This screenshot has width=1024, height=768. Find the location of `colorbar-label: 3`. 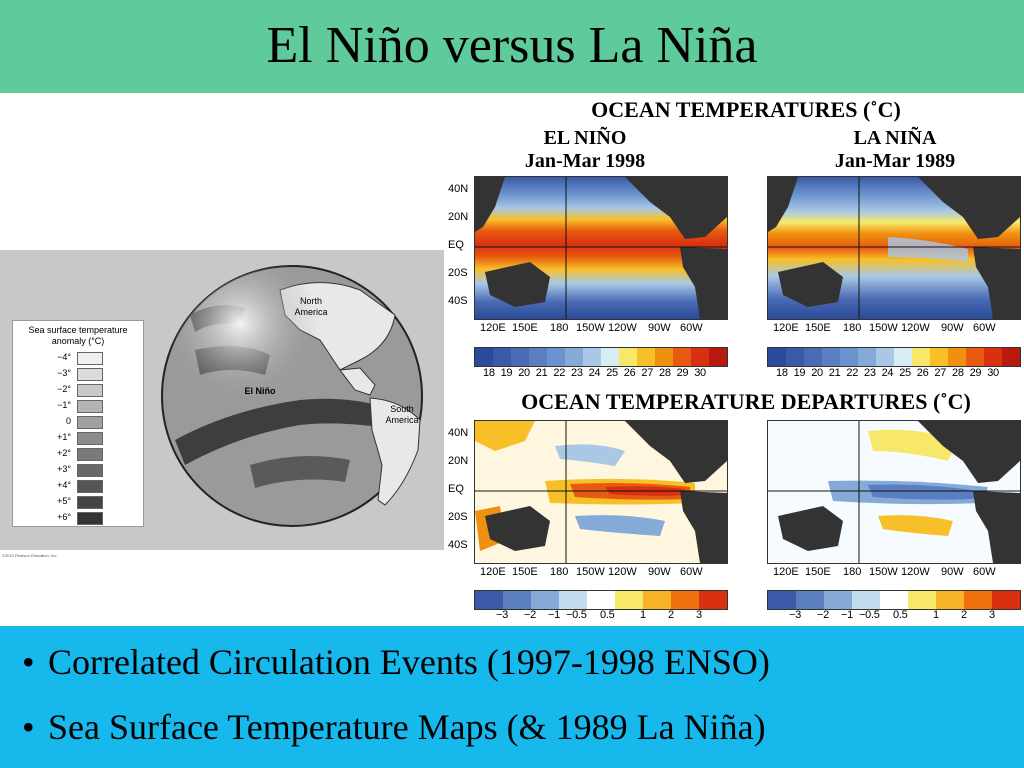

colorbar-label: 3 is located at coordinates (699, 615).